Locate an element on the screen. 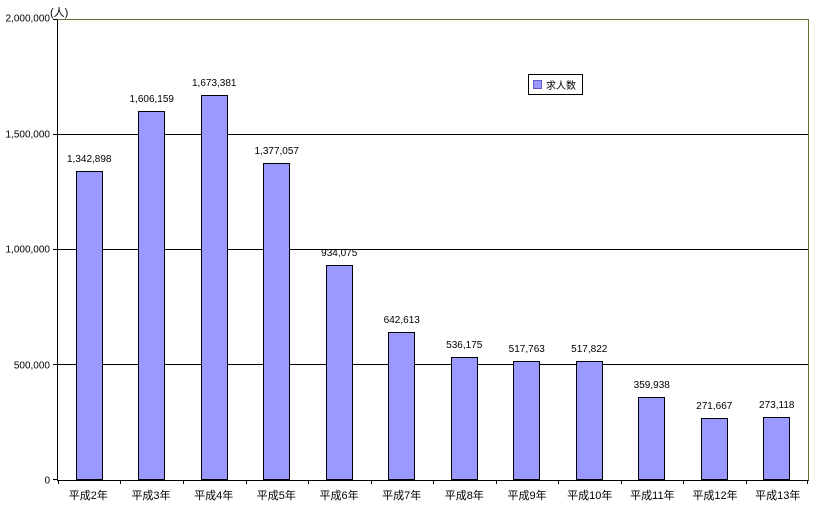 The image size is (819, 510). bar-slot: 1,377,057 is located at coordinates (277, 250).